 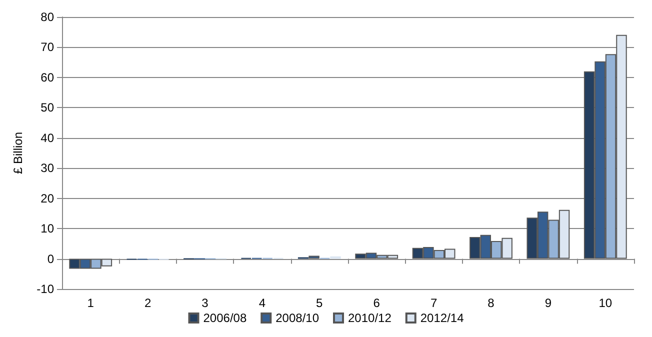 I want to click on legend-label: 2008/10, so click(x=298, y=318).